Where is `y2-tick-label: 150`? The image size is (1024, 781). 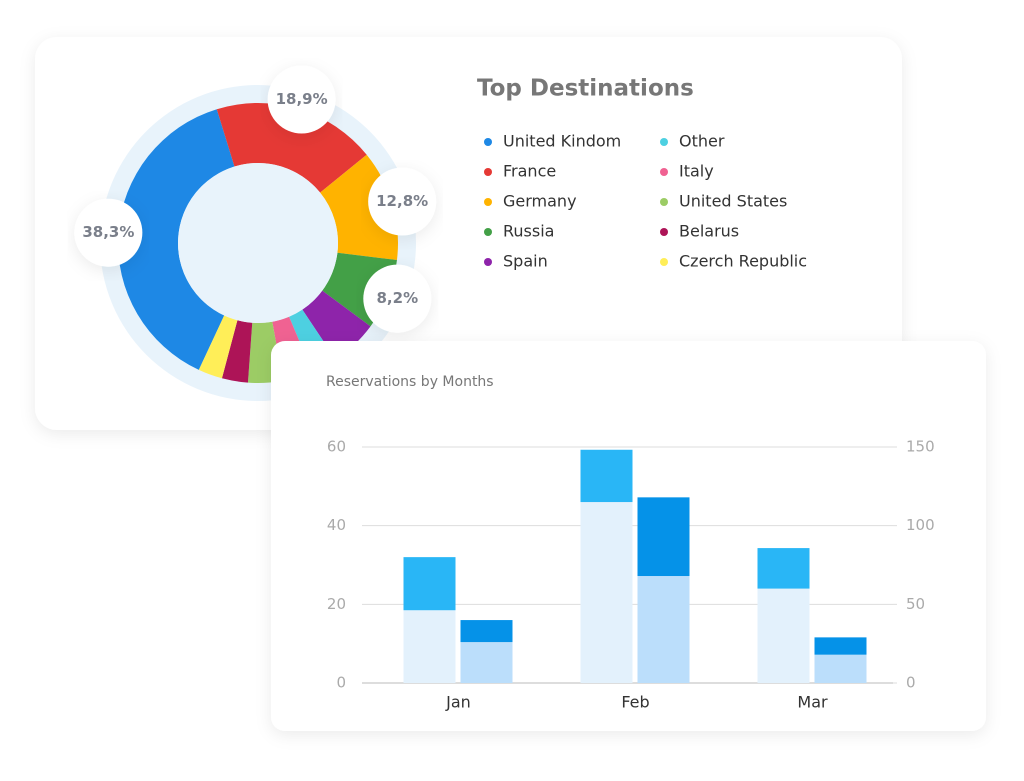
y2-tick-label: 150 is located at coordinates (920, 447).